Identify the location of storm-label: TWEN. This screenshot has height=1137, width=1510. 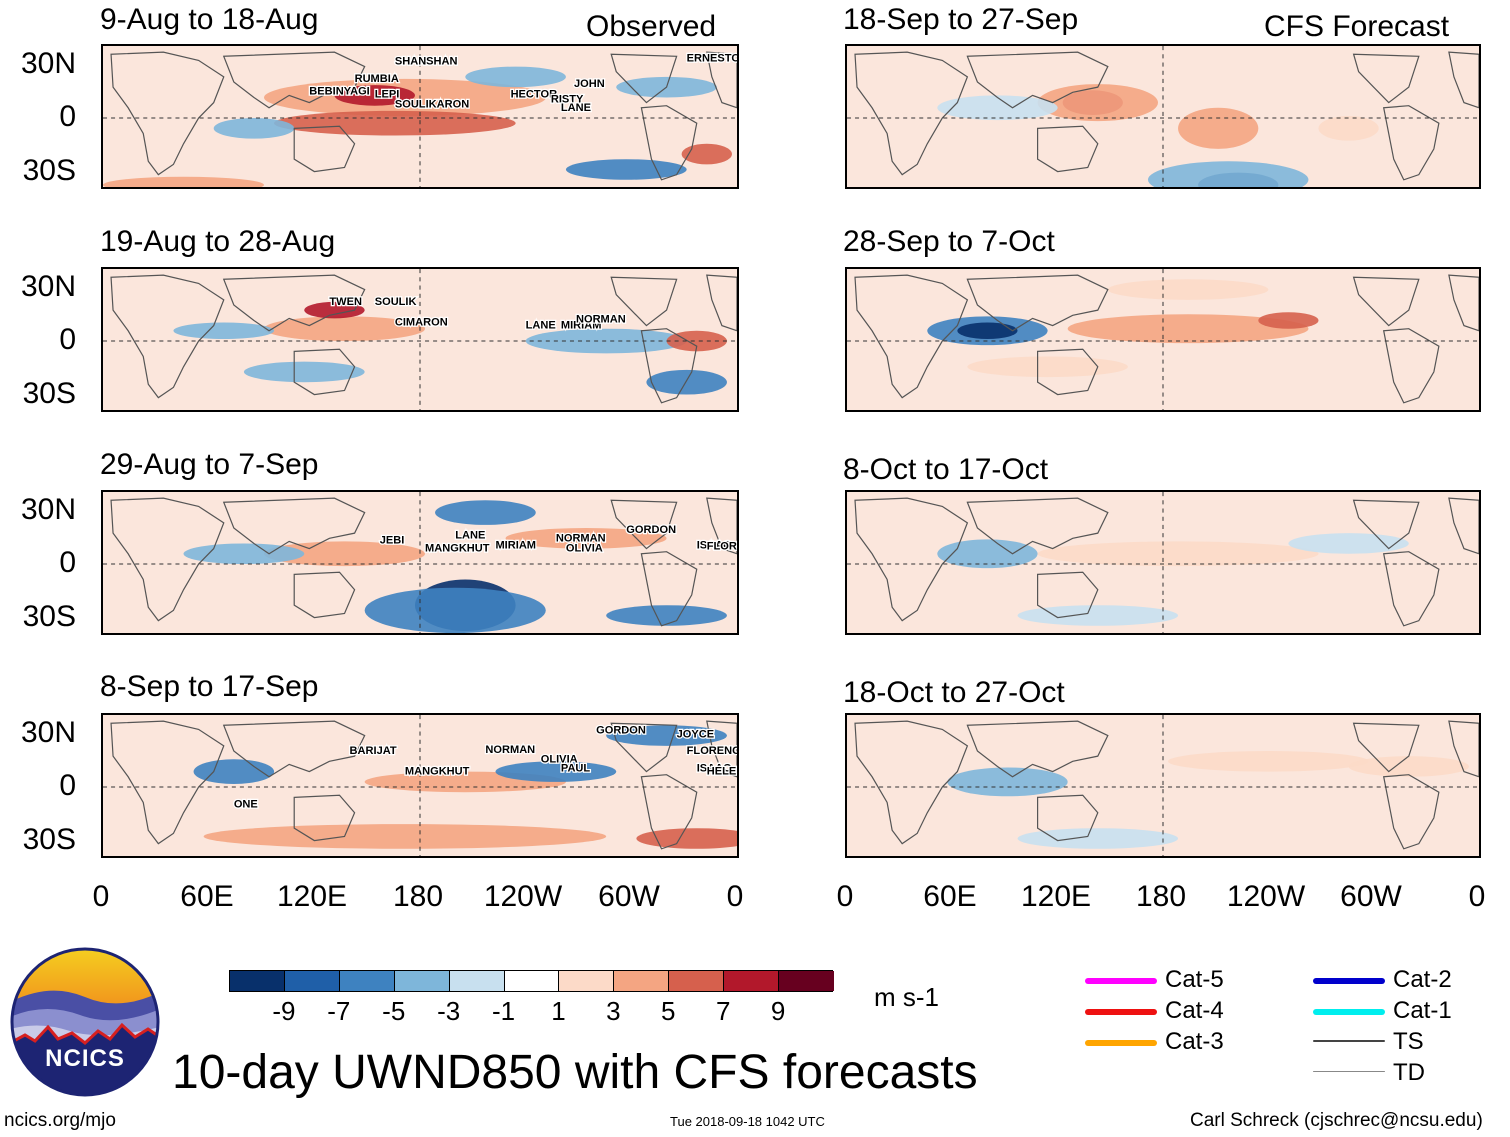
(345, 302).